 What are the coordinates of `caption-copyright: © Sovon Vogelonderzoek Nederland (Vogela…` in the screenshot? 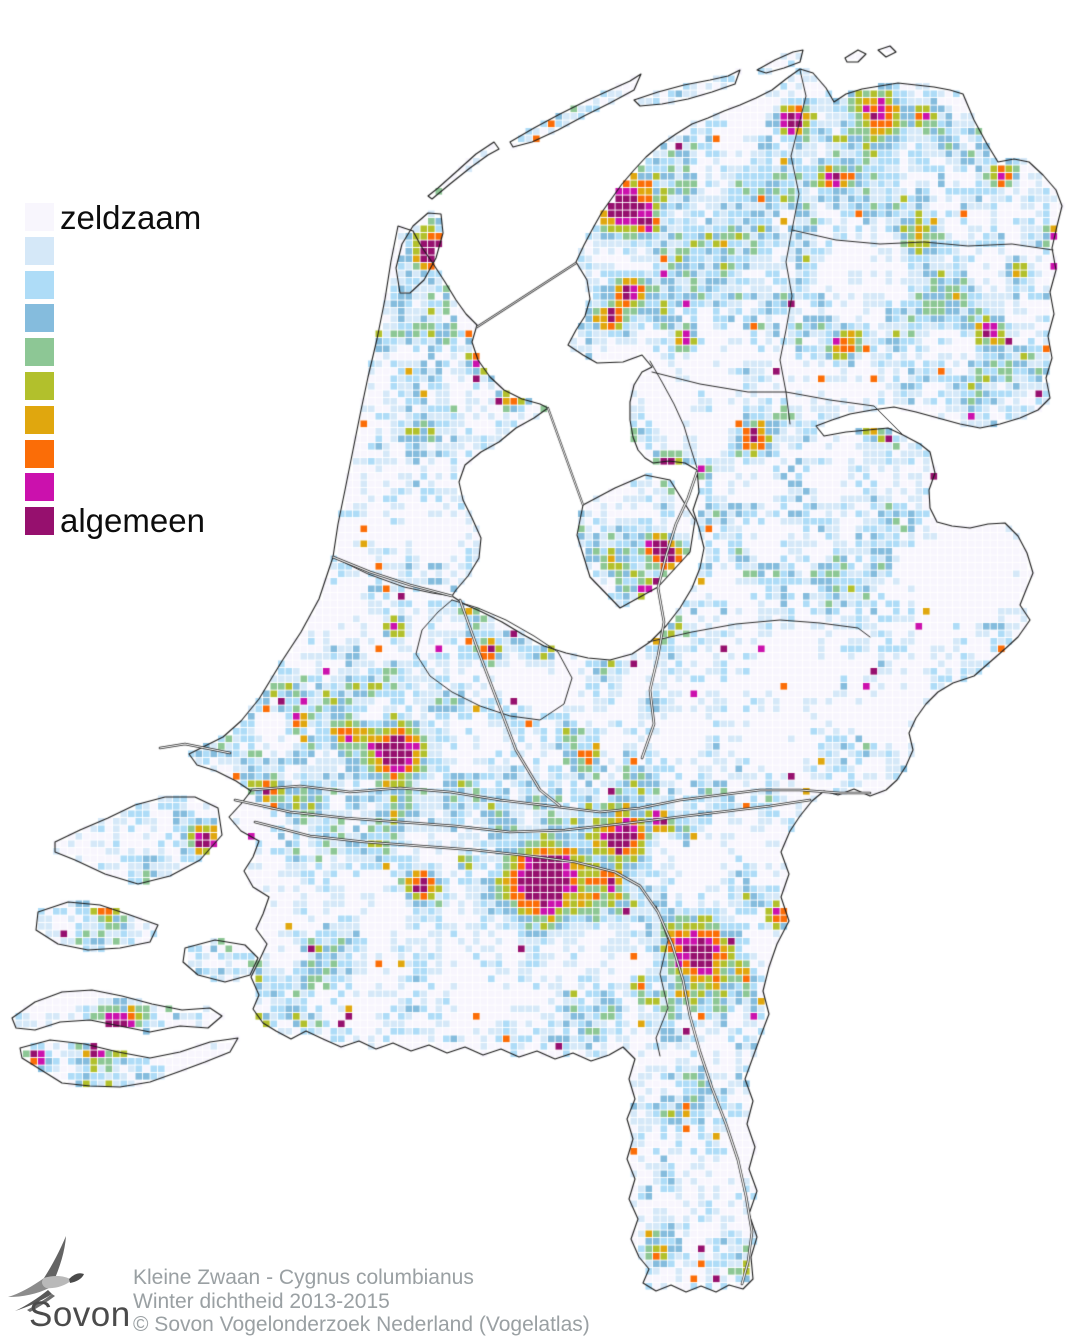 It's located at (361, 1325).